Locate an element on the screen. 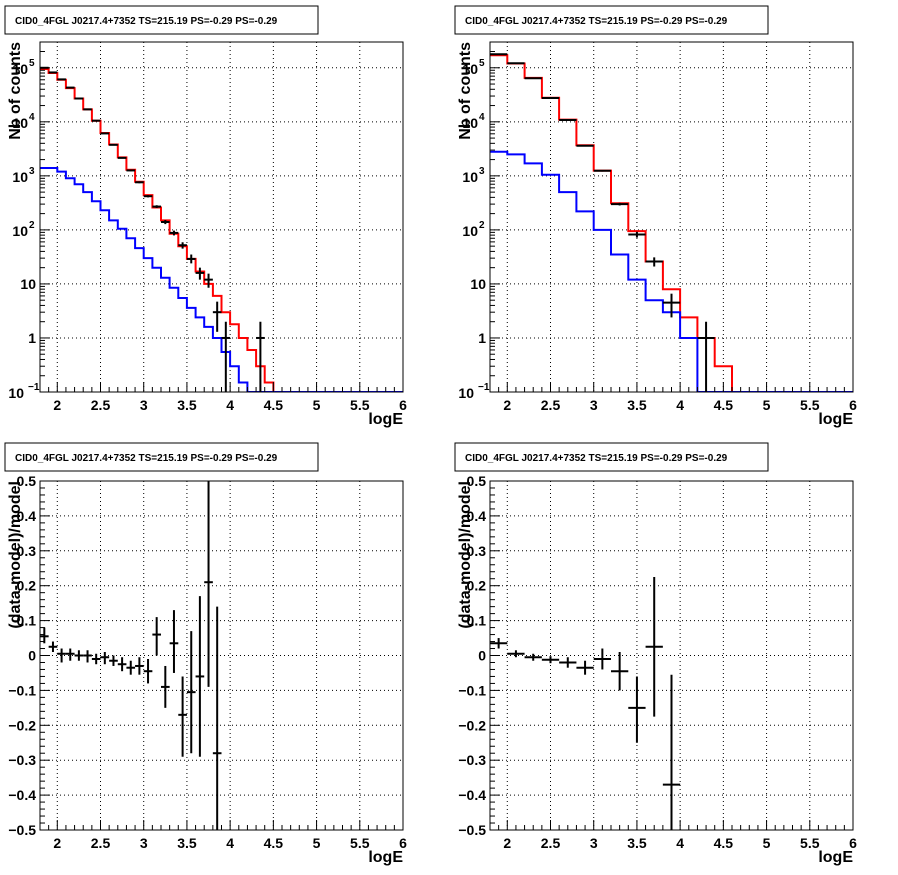  data-layer is located at coordinates (131, 655).